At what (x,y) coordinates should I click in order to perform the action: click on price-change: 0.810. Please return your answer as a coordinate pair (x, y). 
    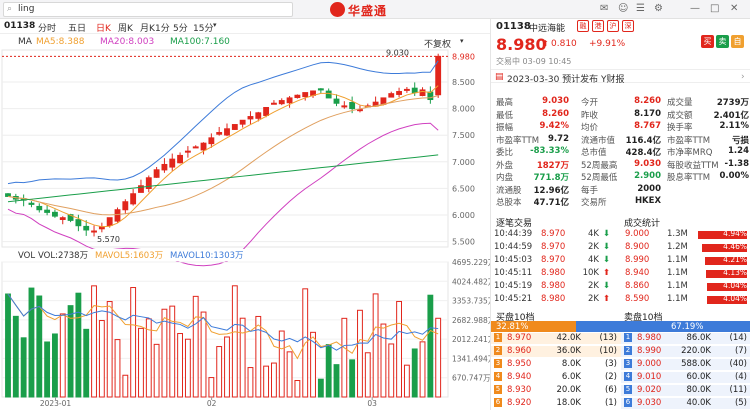
    Looking at the image, I should click on (564, 44).